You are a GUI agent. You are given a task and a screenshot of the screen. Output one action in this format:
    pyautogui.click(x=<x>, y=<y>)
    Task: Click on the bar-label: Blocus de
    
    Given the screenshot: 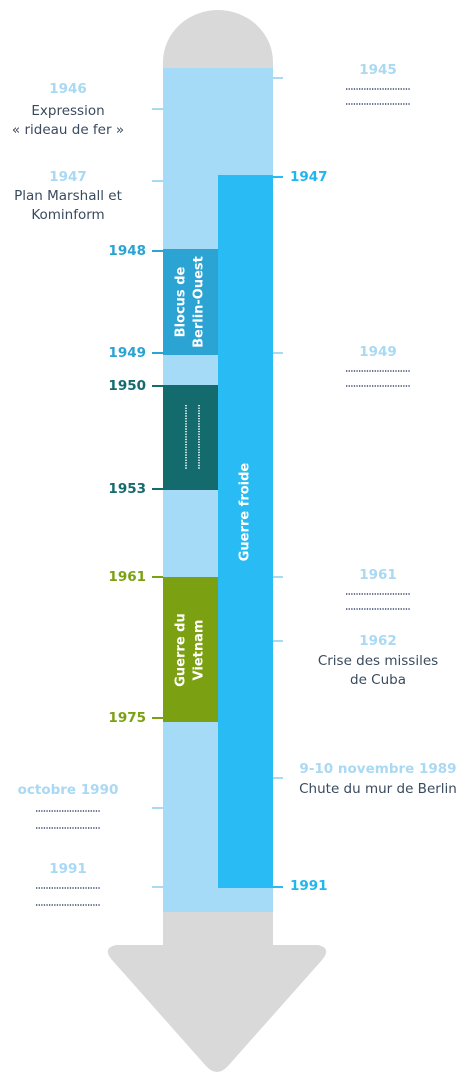 What is the action you would take?
    pyautogui.click(x=181, y=302)
    